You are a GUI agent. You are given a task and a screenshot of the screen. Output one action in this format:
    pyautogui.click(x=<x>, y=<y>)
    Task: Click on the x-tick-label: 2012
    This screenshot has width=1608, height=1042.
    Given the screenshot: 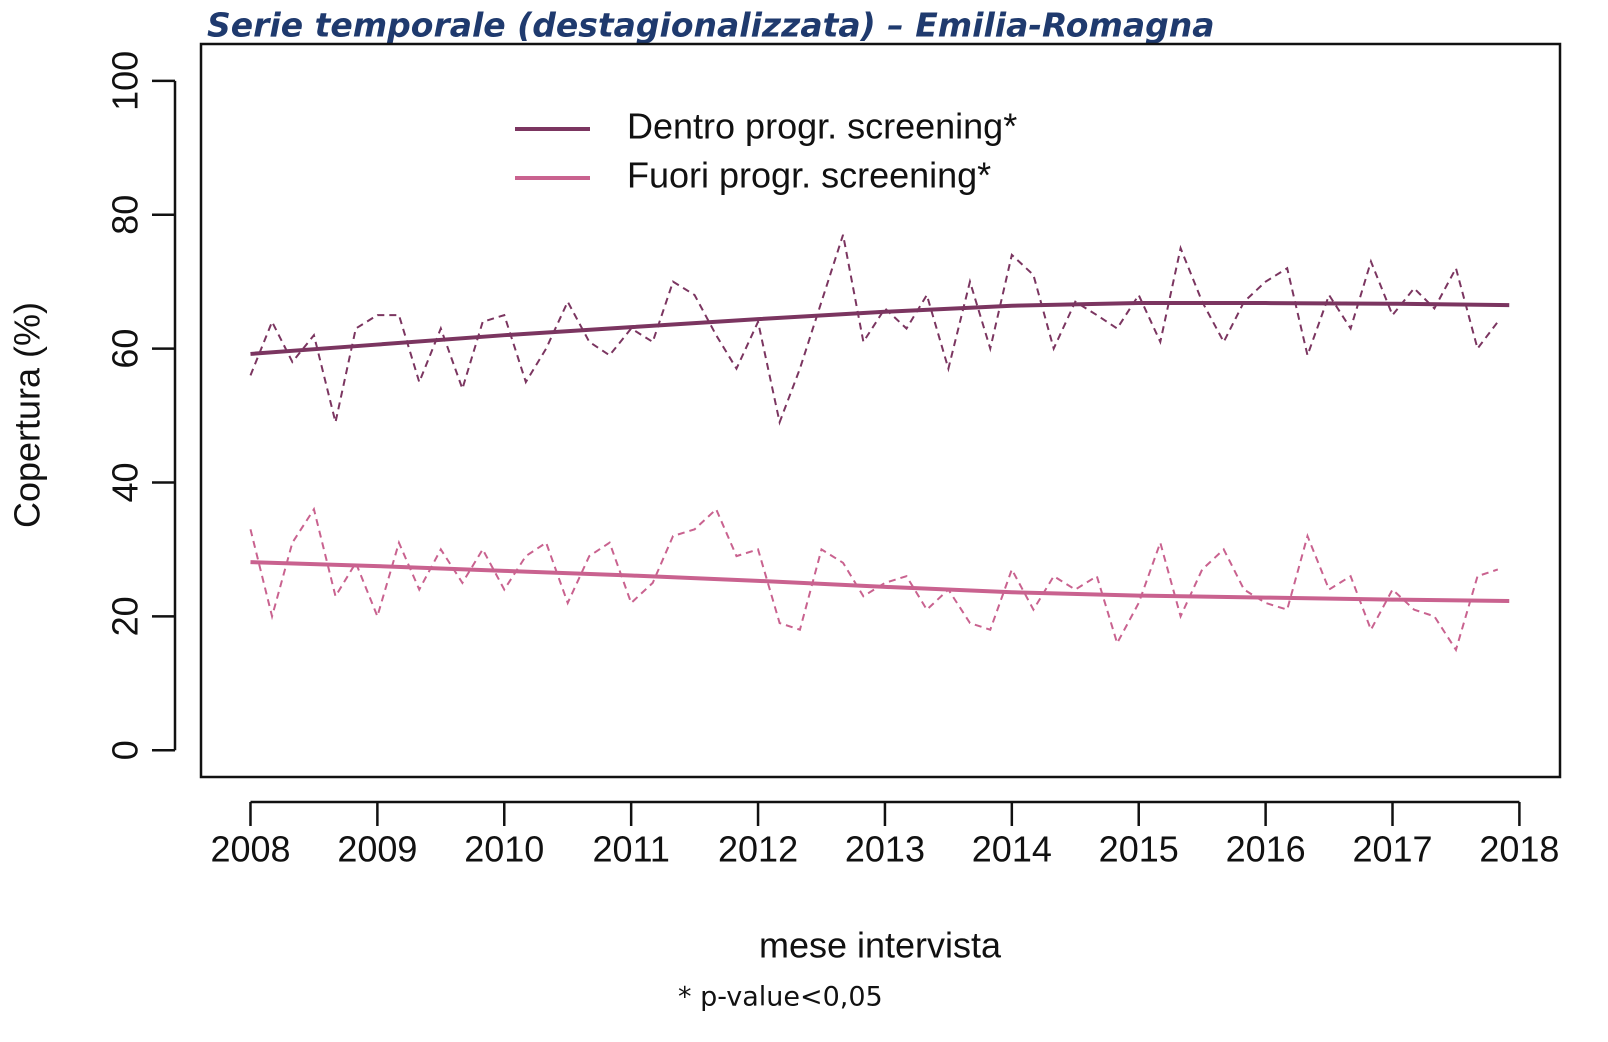 What is the action you would take?
    pyautogui.click(x=758, y=849)
    